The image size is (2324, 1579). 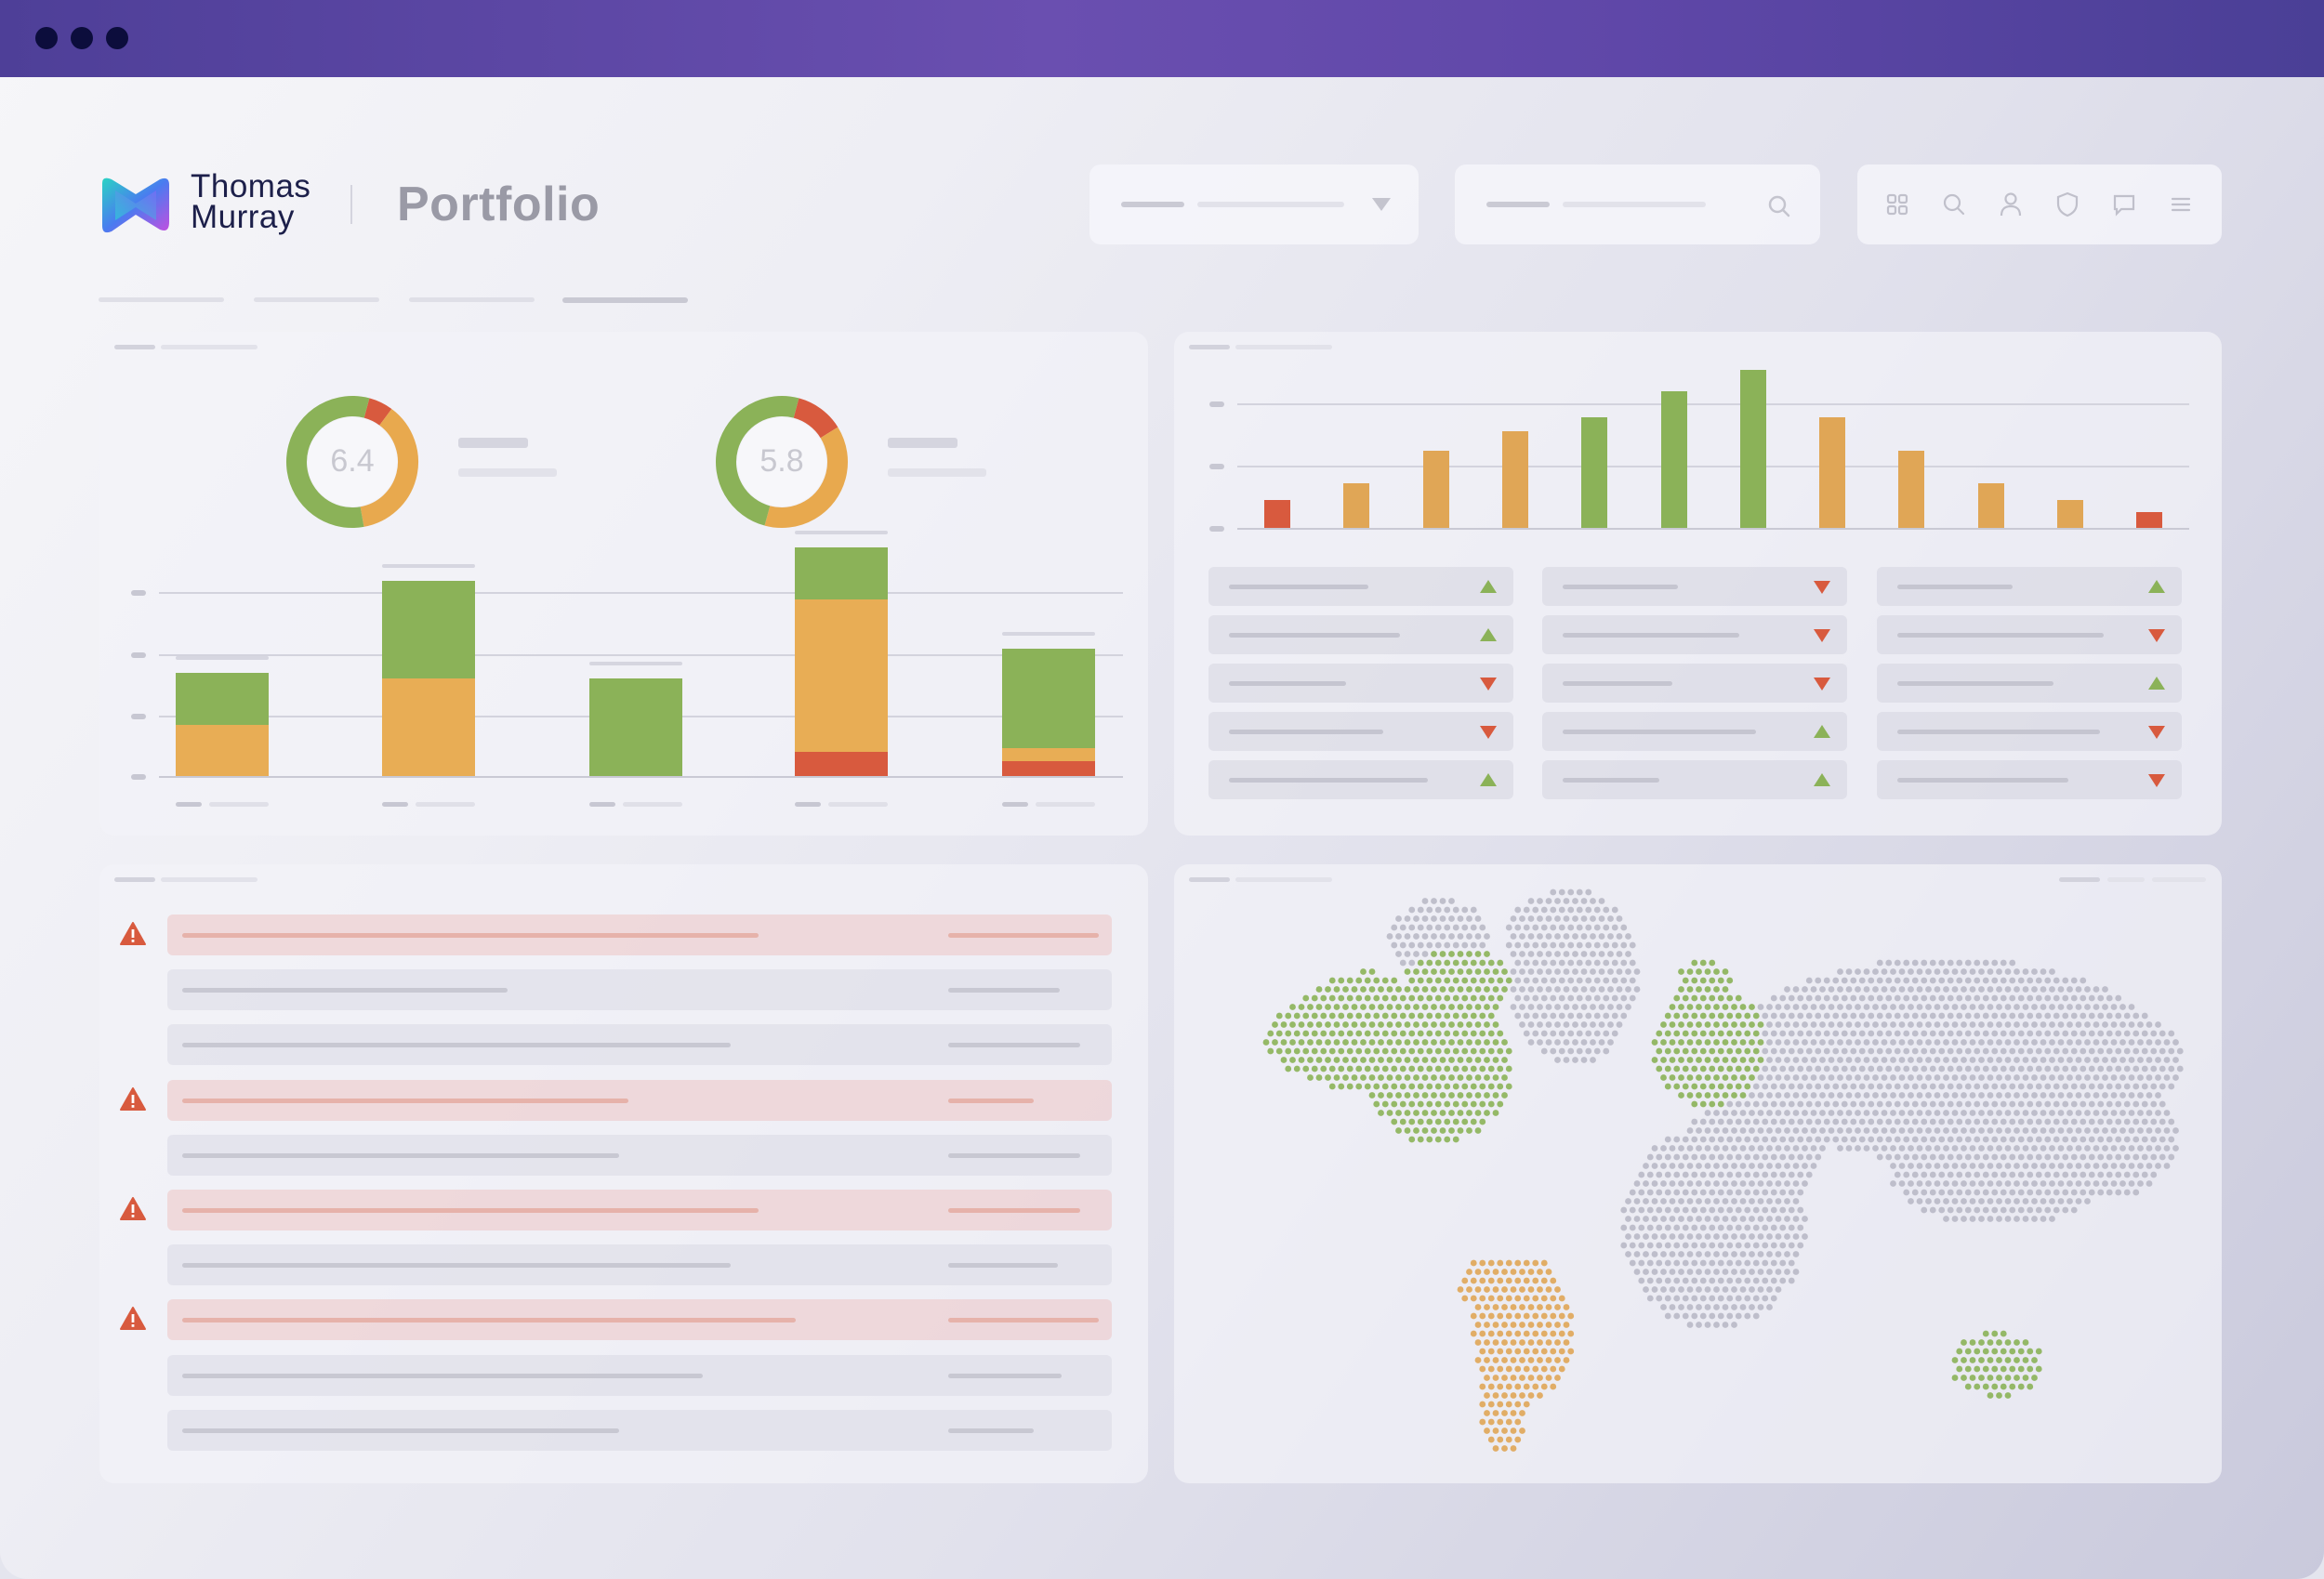 What do you see at coordinates (1283, 347) in the screenshot?
I see `panel-subtitle` at bounding box center [1283, 347].